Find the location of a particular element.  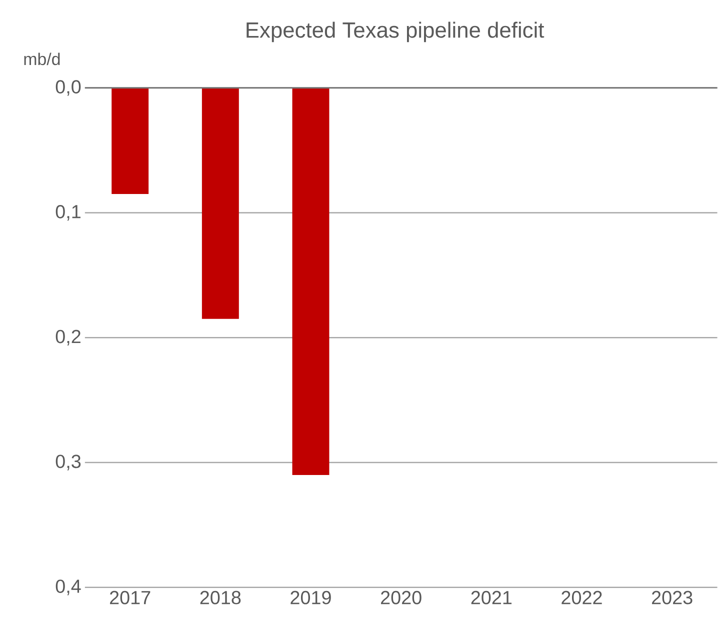

x-tick-label: 2017 is located at coordinates (130, 597).